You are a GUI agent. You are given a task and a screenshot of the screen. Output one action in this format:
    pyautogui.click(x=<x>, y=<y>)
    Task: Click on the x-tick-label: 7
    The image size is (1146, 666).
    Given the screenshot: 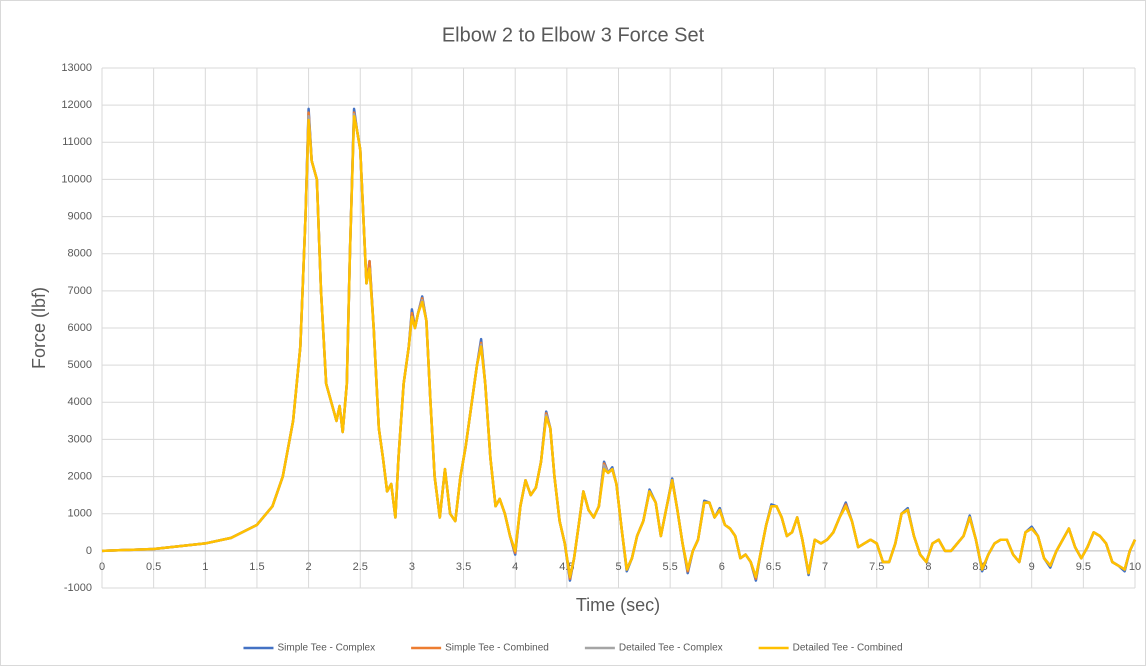 What is the action you would take?
    pyautogui.click(x=825, y=567)
    